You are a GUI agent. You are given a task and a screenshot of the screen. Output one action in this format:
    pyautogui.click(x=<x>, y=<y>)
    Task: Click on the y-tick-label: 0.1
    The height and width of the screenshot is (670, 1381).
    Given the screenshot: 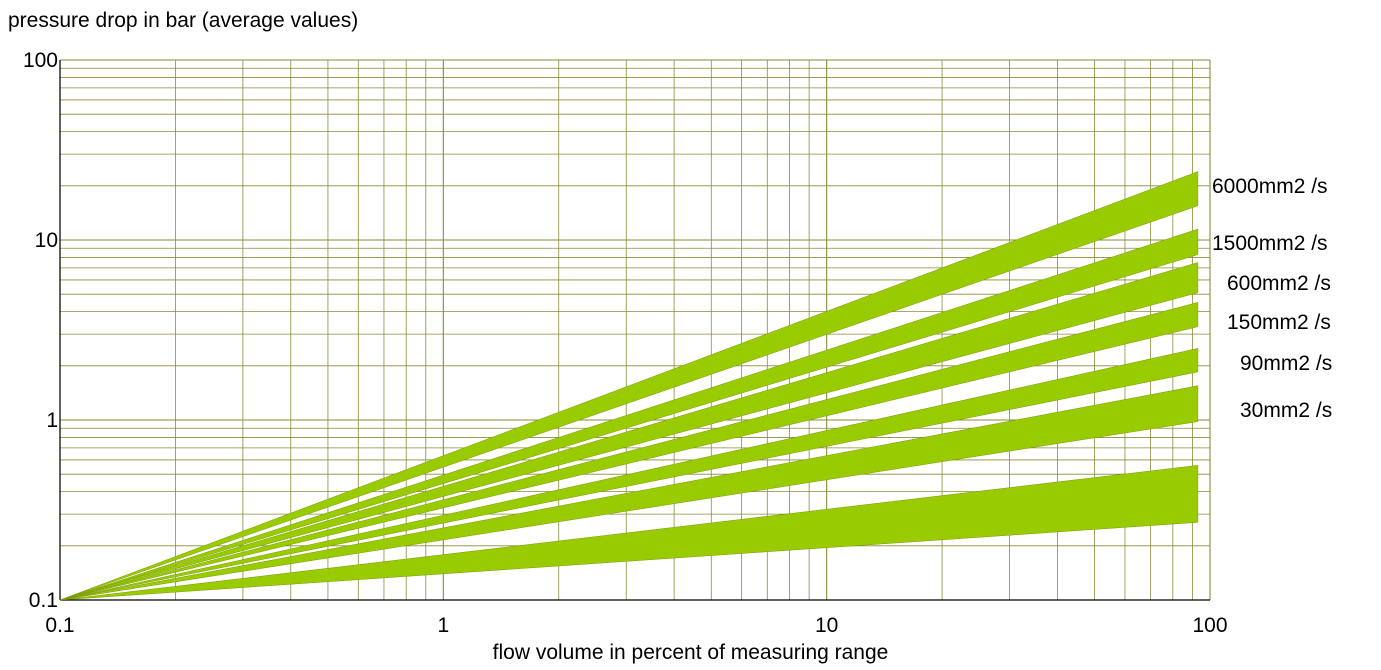 What is the action you would take?
    pyautogui.click(x=43, y=600)
    